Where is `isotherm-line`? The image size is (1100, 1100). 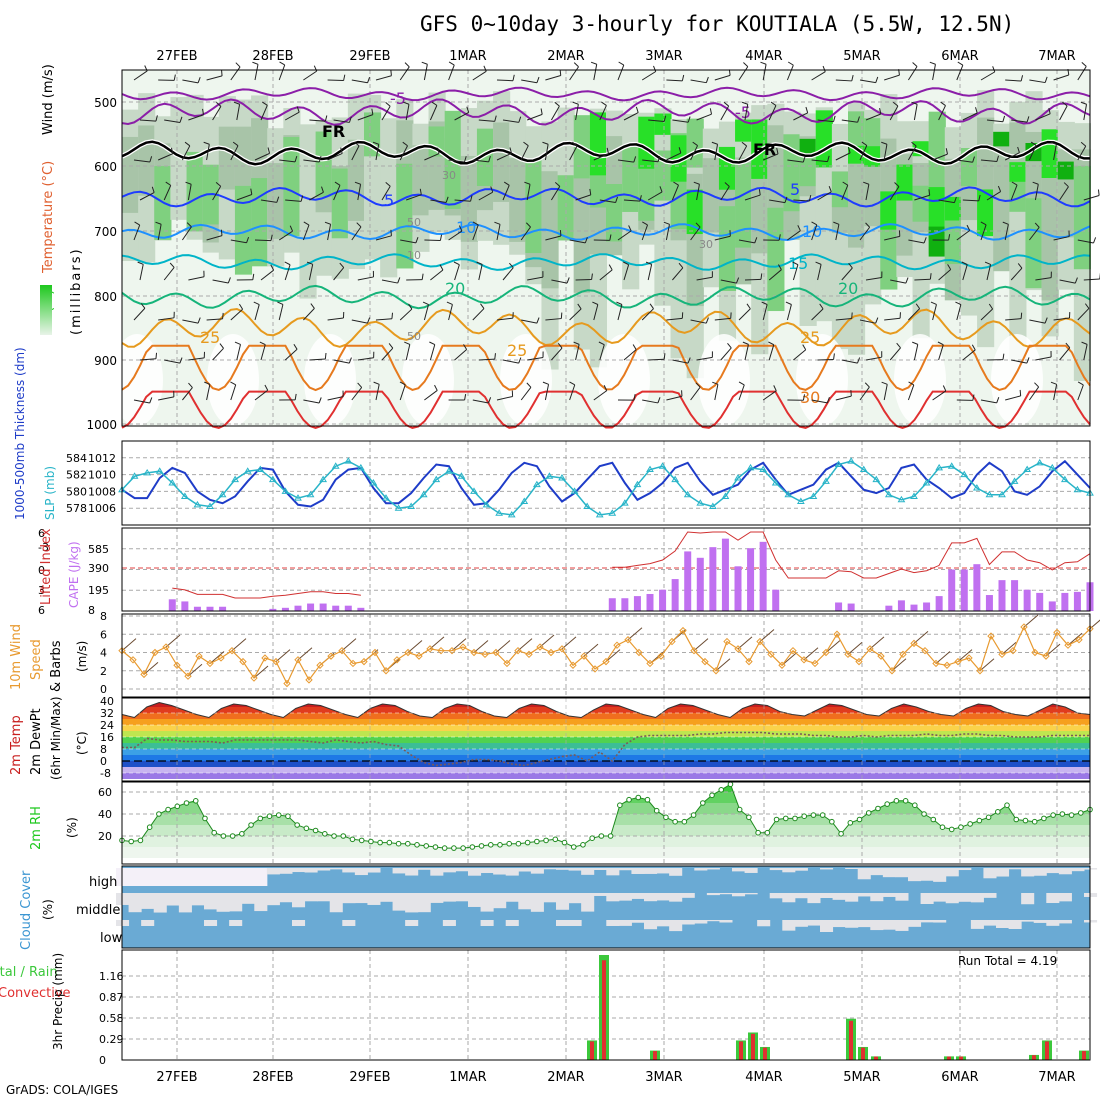
isotherm-line is located at coordinates (606, 197).